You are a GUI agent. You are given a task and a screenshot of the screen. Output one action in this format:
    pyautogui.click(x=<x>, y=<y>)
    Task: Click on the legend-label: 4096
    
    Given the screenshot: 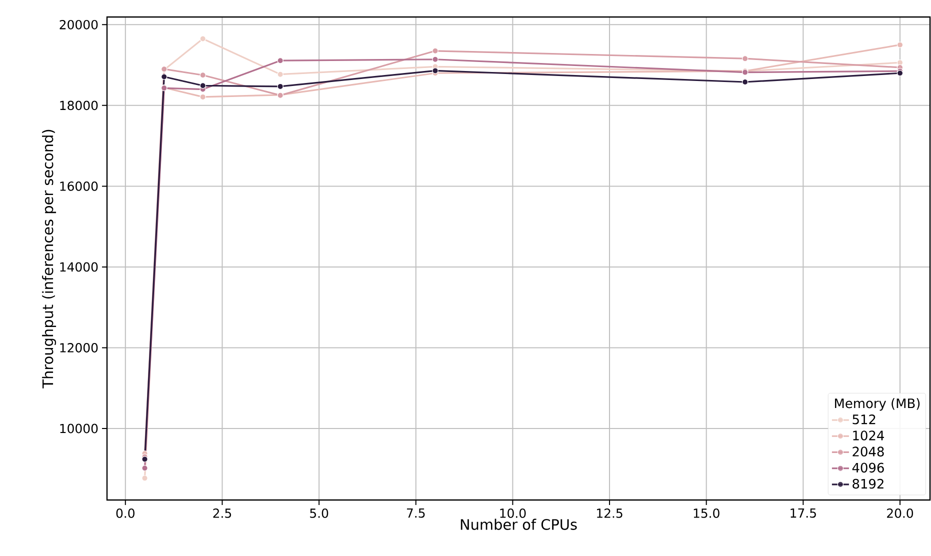 What is the action you would take?
    pyautogui.click(x=868, y=467)
    